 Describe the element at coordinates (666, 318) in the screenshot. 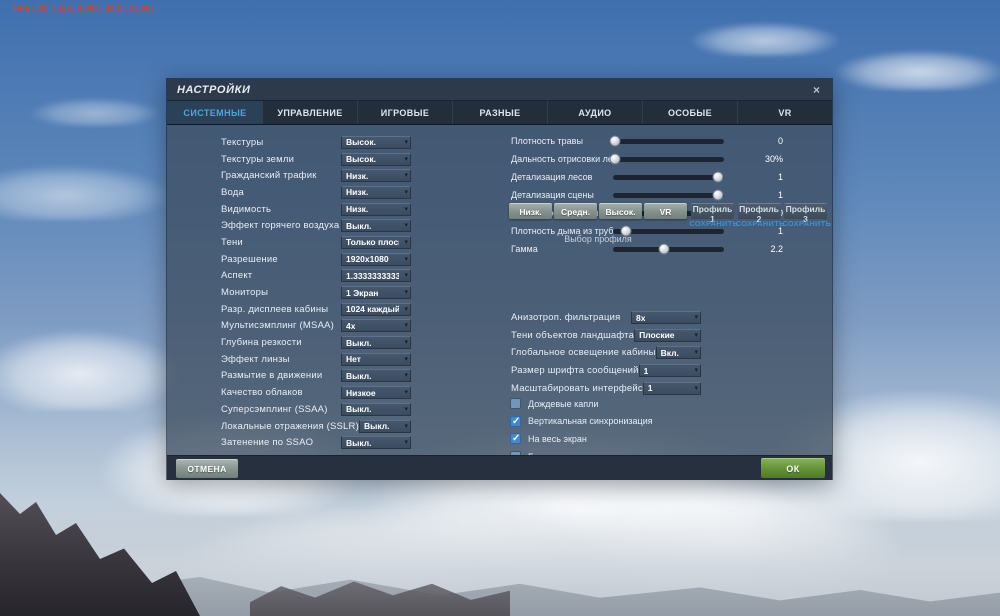

I see `dropdown-select: 8x ▾` at that location.